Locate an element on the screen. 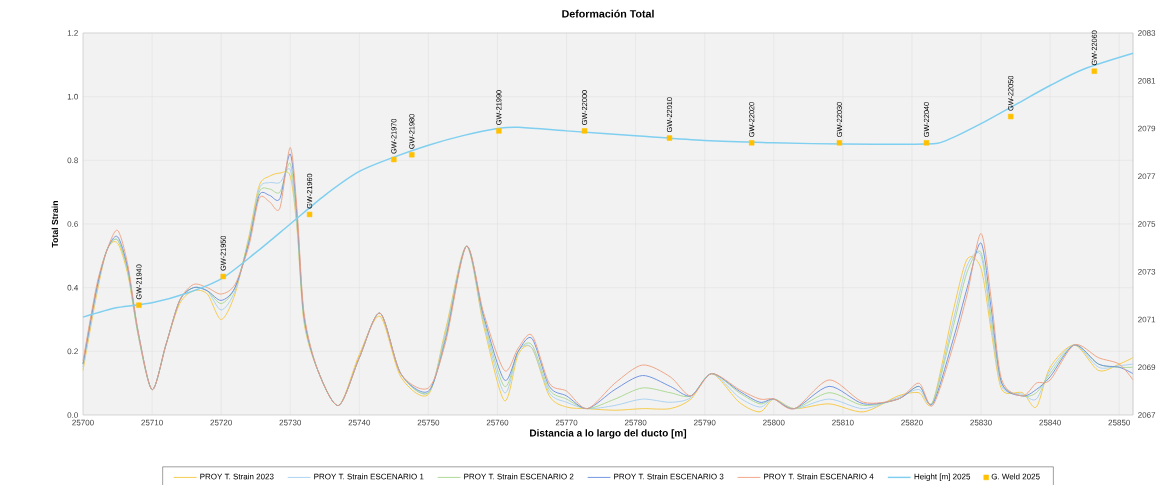 Image resolution: width=1176 pixels, height=485 pixels. x-tick-label: 25760 is located at coordinates (497, 422).